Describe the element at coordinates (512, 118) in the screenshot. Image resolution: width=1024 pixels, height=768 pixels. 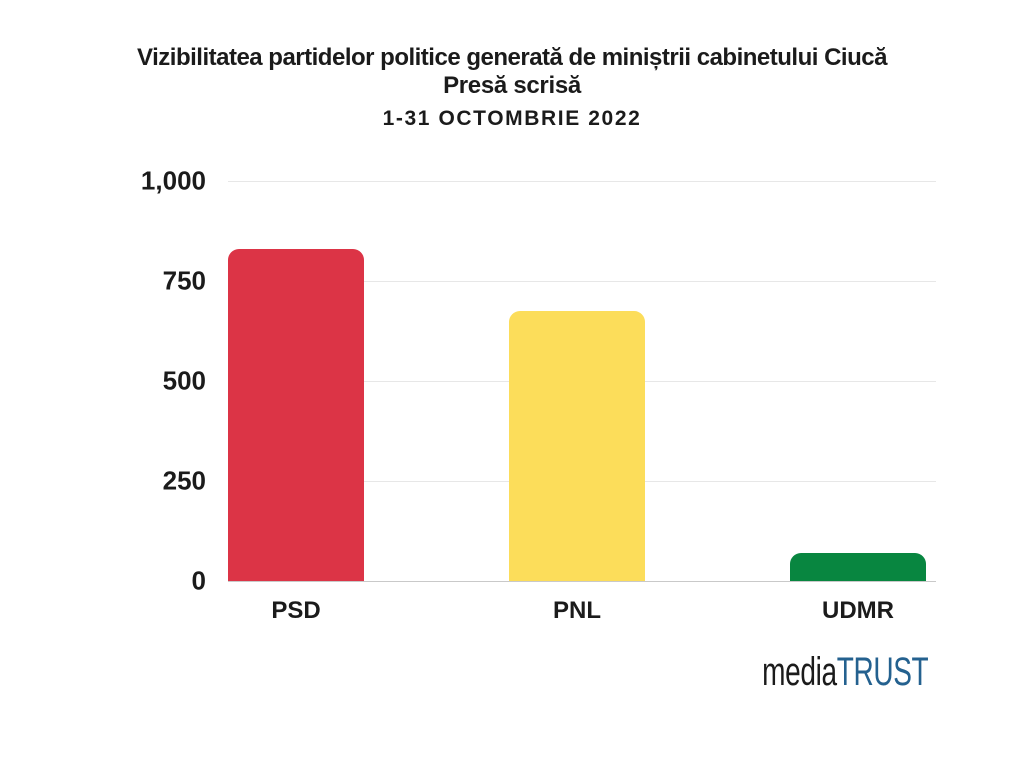
I see `chart-period: 1-31 OCTOMBRIE 2022` at that location.